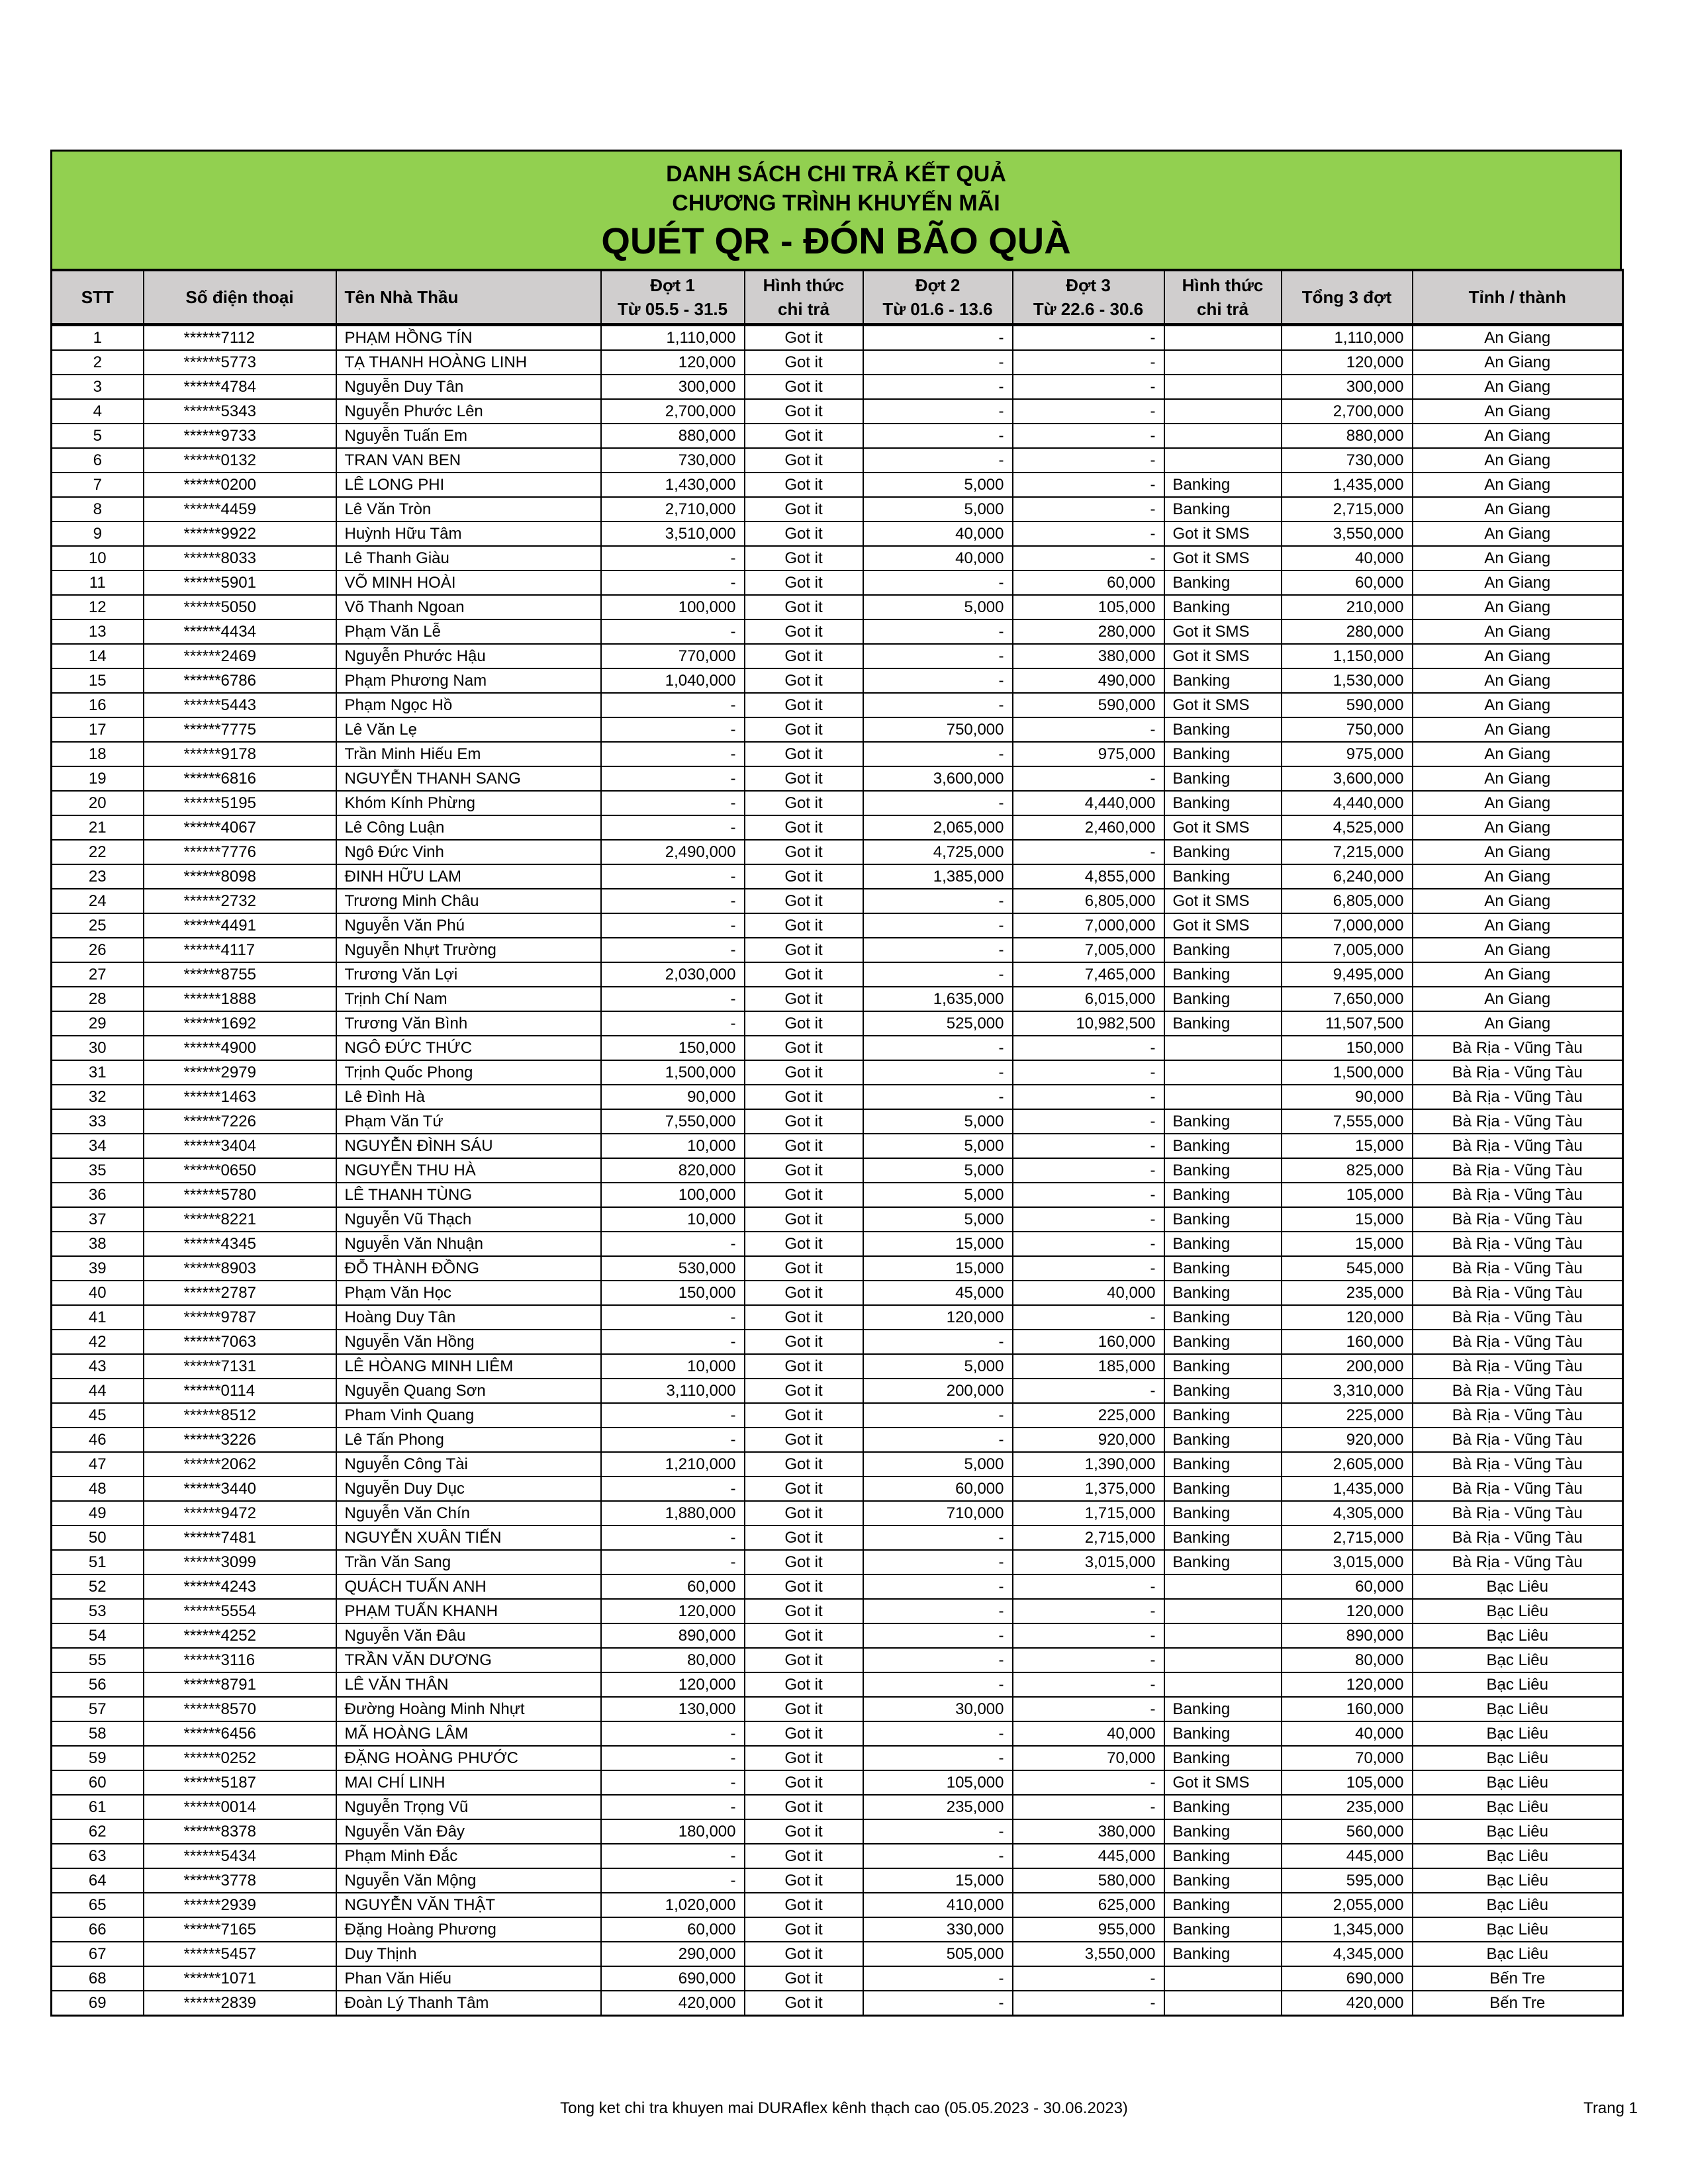 Image resolution: width=1688 pixels, height=2184 pixels. I want to click on cell-dot3: 2,460,000, so click(1088, 828).